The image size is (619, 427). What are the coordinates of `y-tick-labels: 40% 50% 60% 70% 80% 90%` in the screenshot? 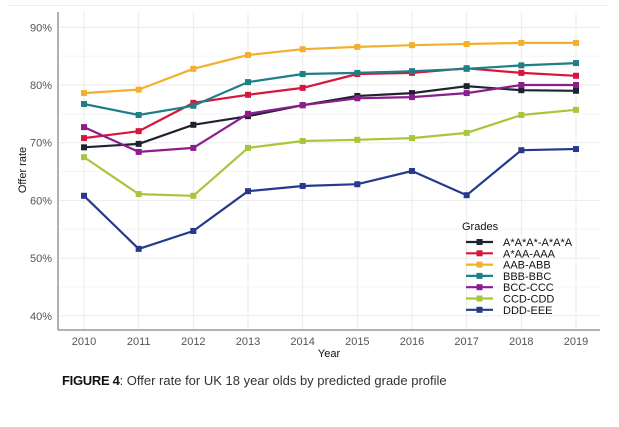 It's located at (41, 172).